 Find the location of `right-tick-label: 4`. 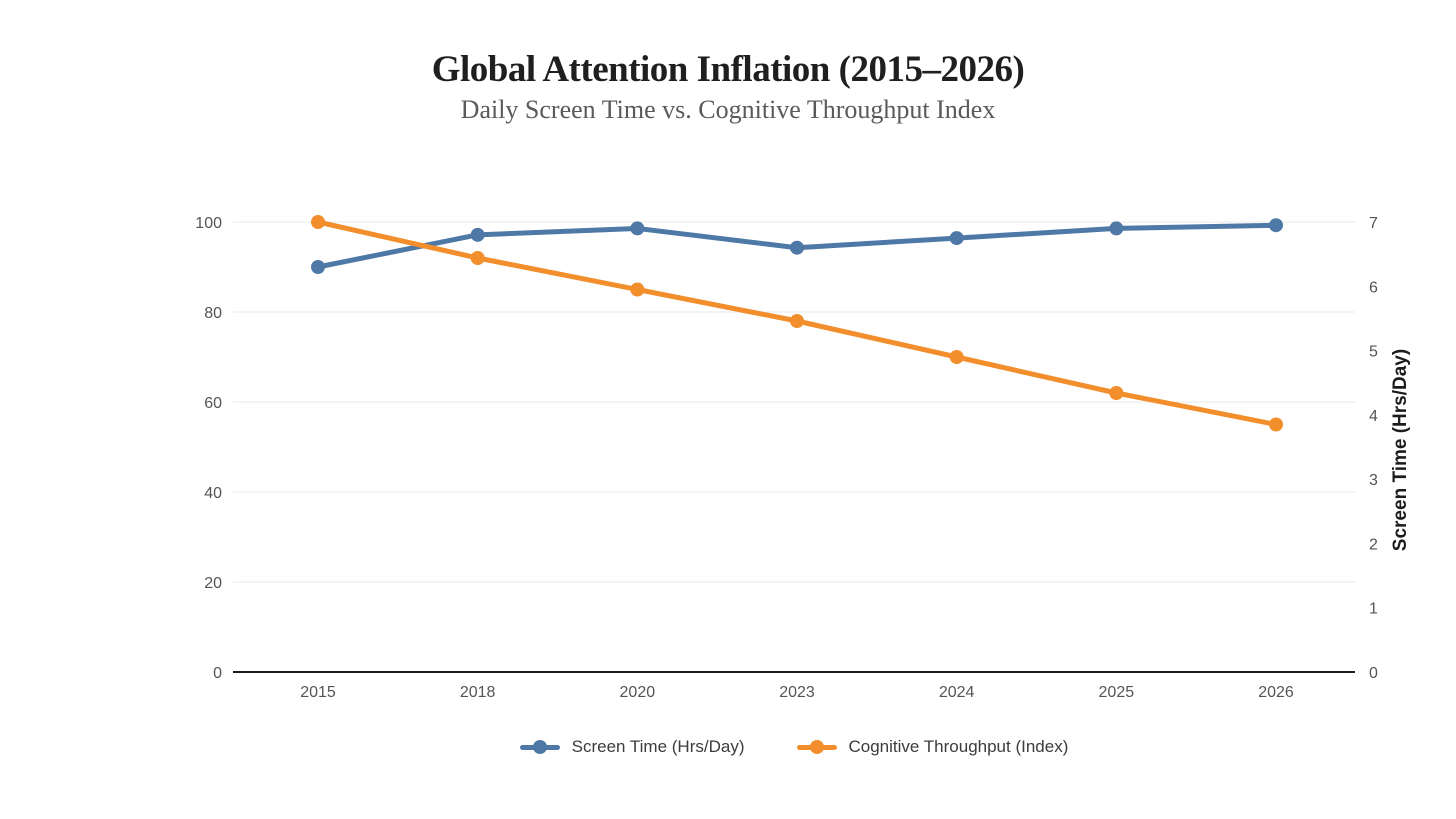

right-tick-label: 4 is located at coordinates (1373, 416).